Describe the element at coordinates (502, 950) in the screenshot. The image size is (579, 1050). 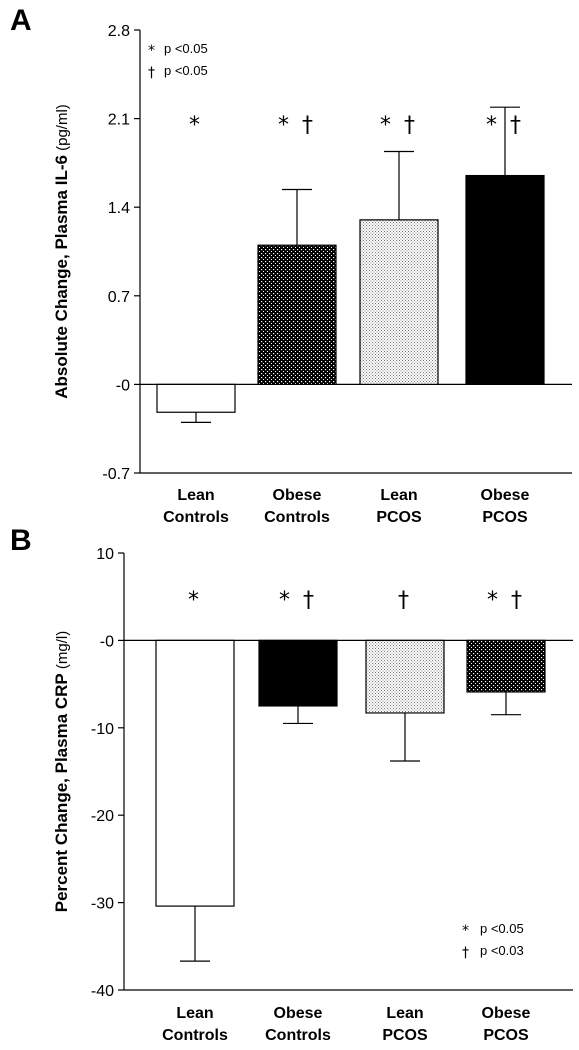
I see `legend-text: p <0.03` at that location.